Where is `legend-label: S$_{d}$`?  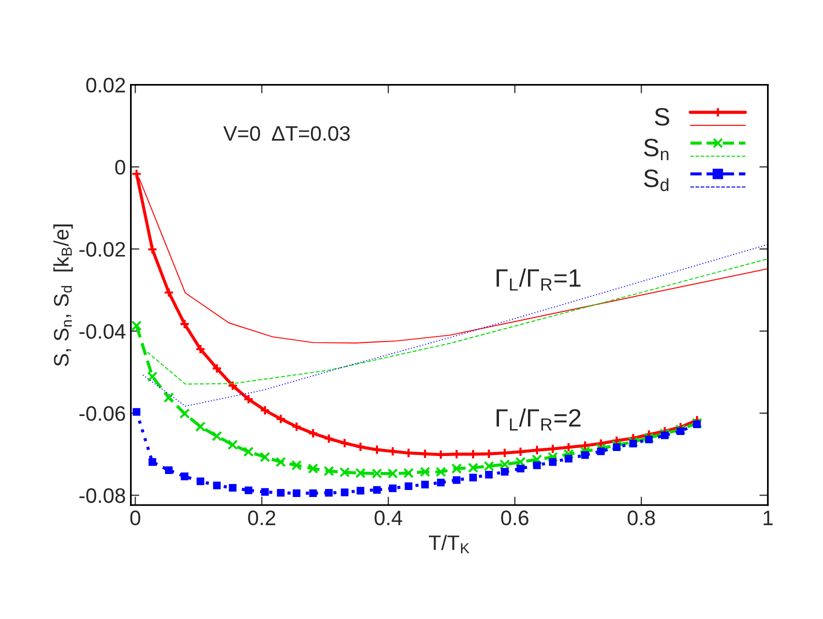
legend-label: S$_{d}$ is located at coordinates (656, 181).